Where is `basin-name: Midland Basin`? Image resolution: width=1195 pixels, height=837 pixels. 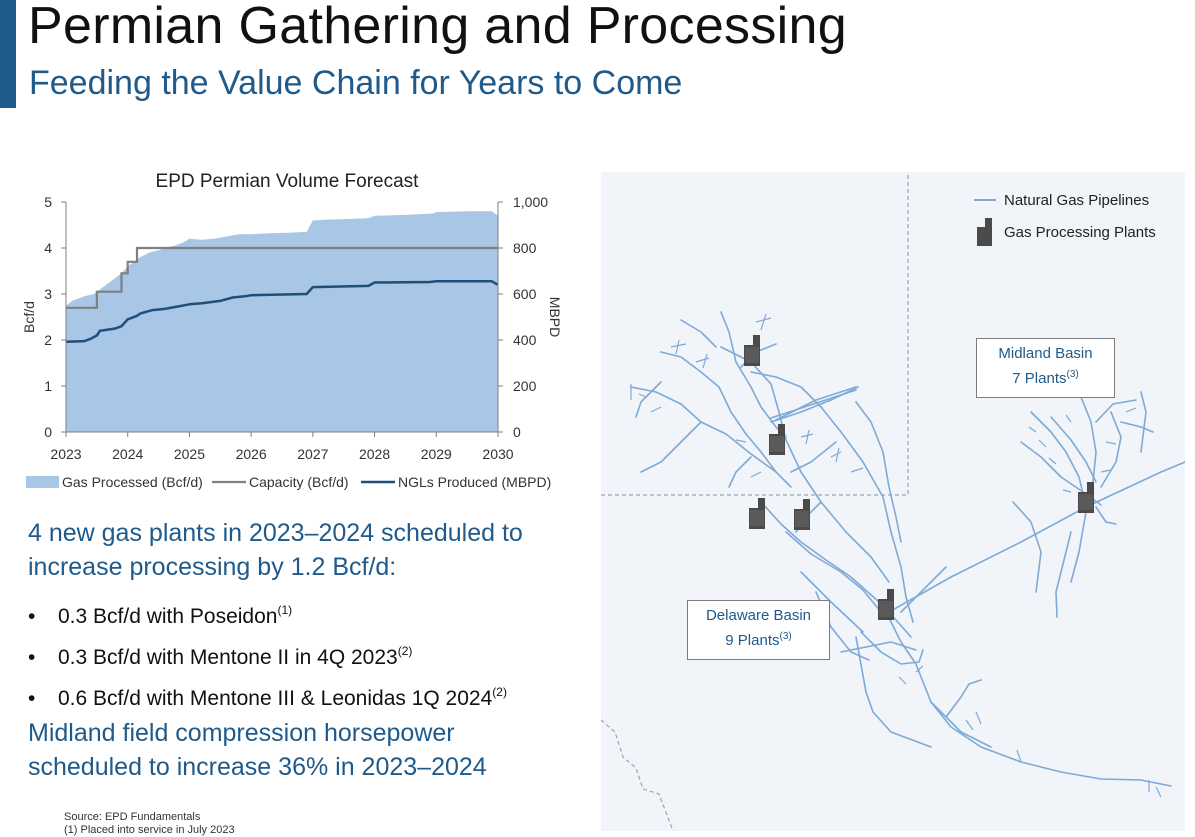
basin-name: Midland Basin is located at coordinates (1045, 353).